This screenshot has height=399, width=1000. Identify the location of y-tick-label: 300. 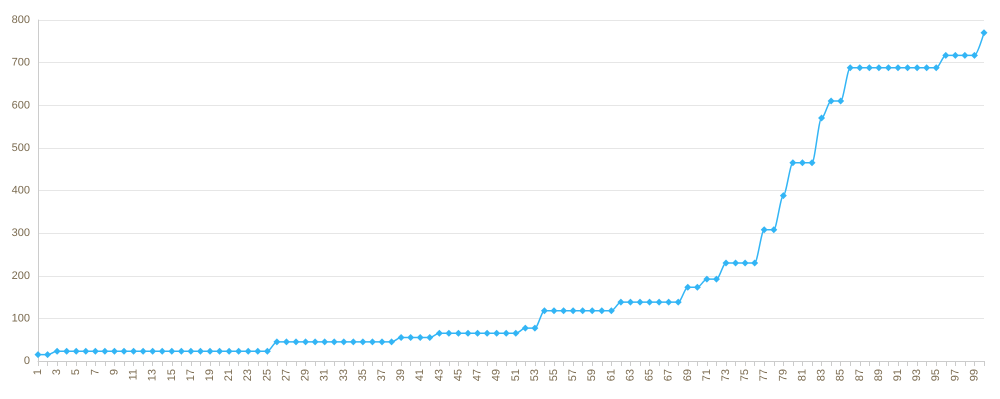
(21, 233).